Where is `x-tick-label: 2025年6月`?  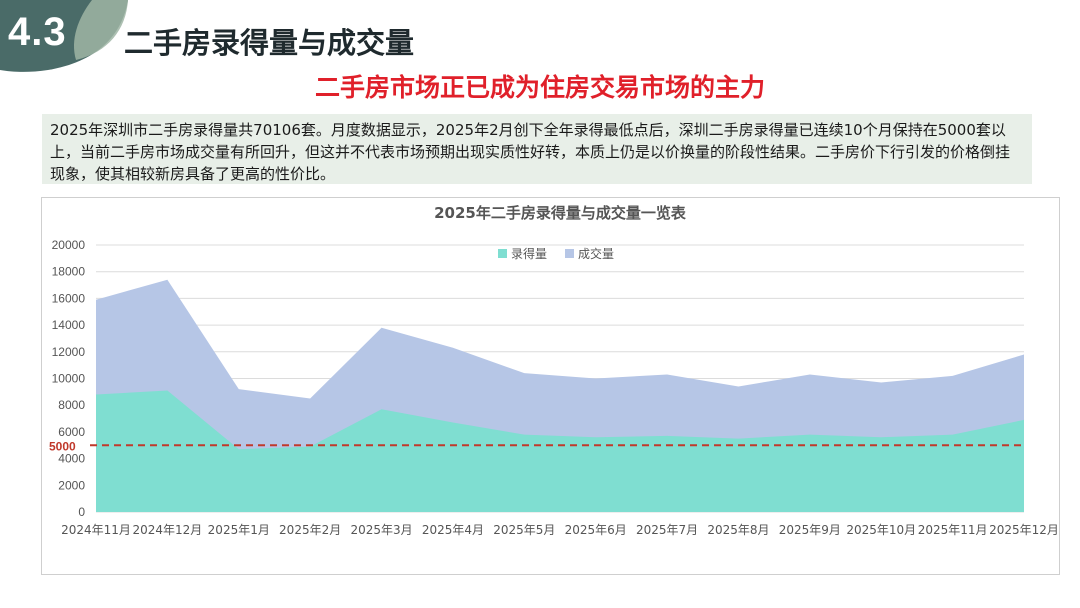 x-tick-label: 2025年6月 is located at coordinates (596, 530).